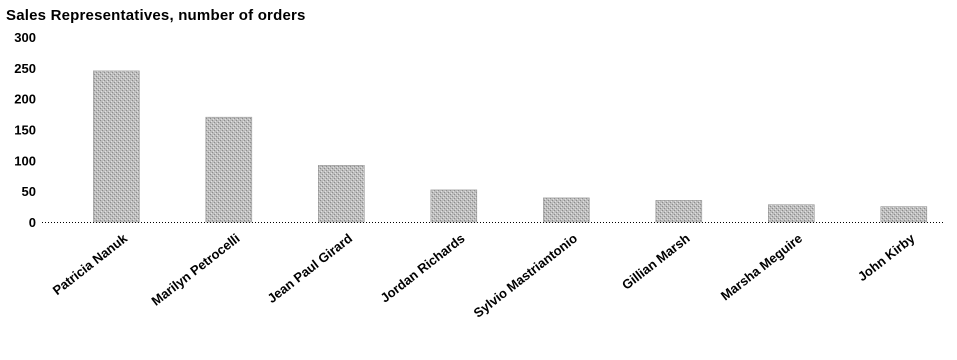  Describe the element at coordinates (886, 257) in the screenshot. I see `x-category-label: John Kirby` at that location.